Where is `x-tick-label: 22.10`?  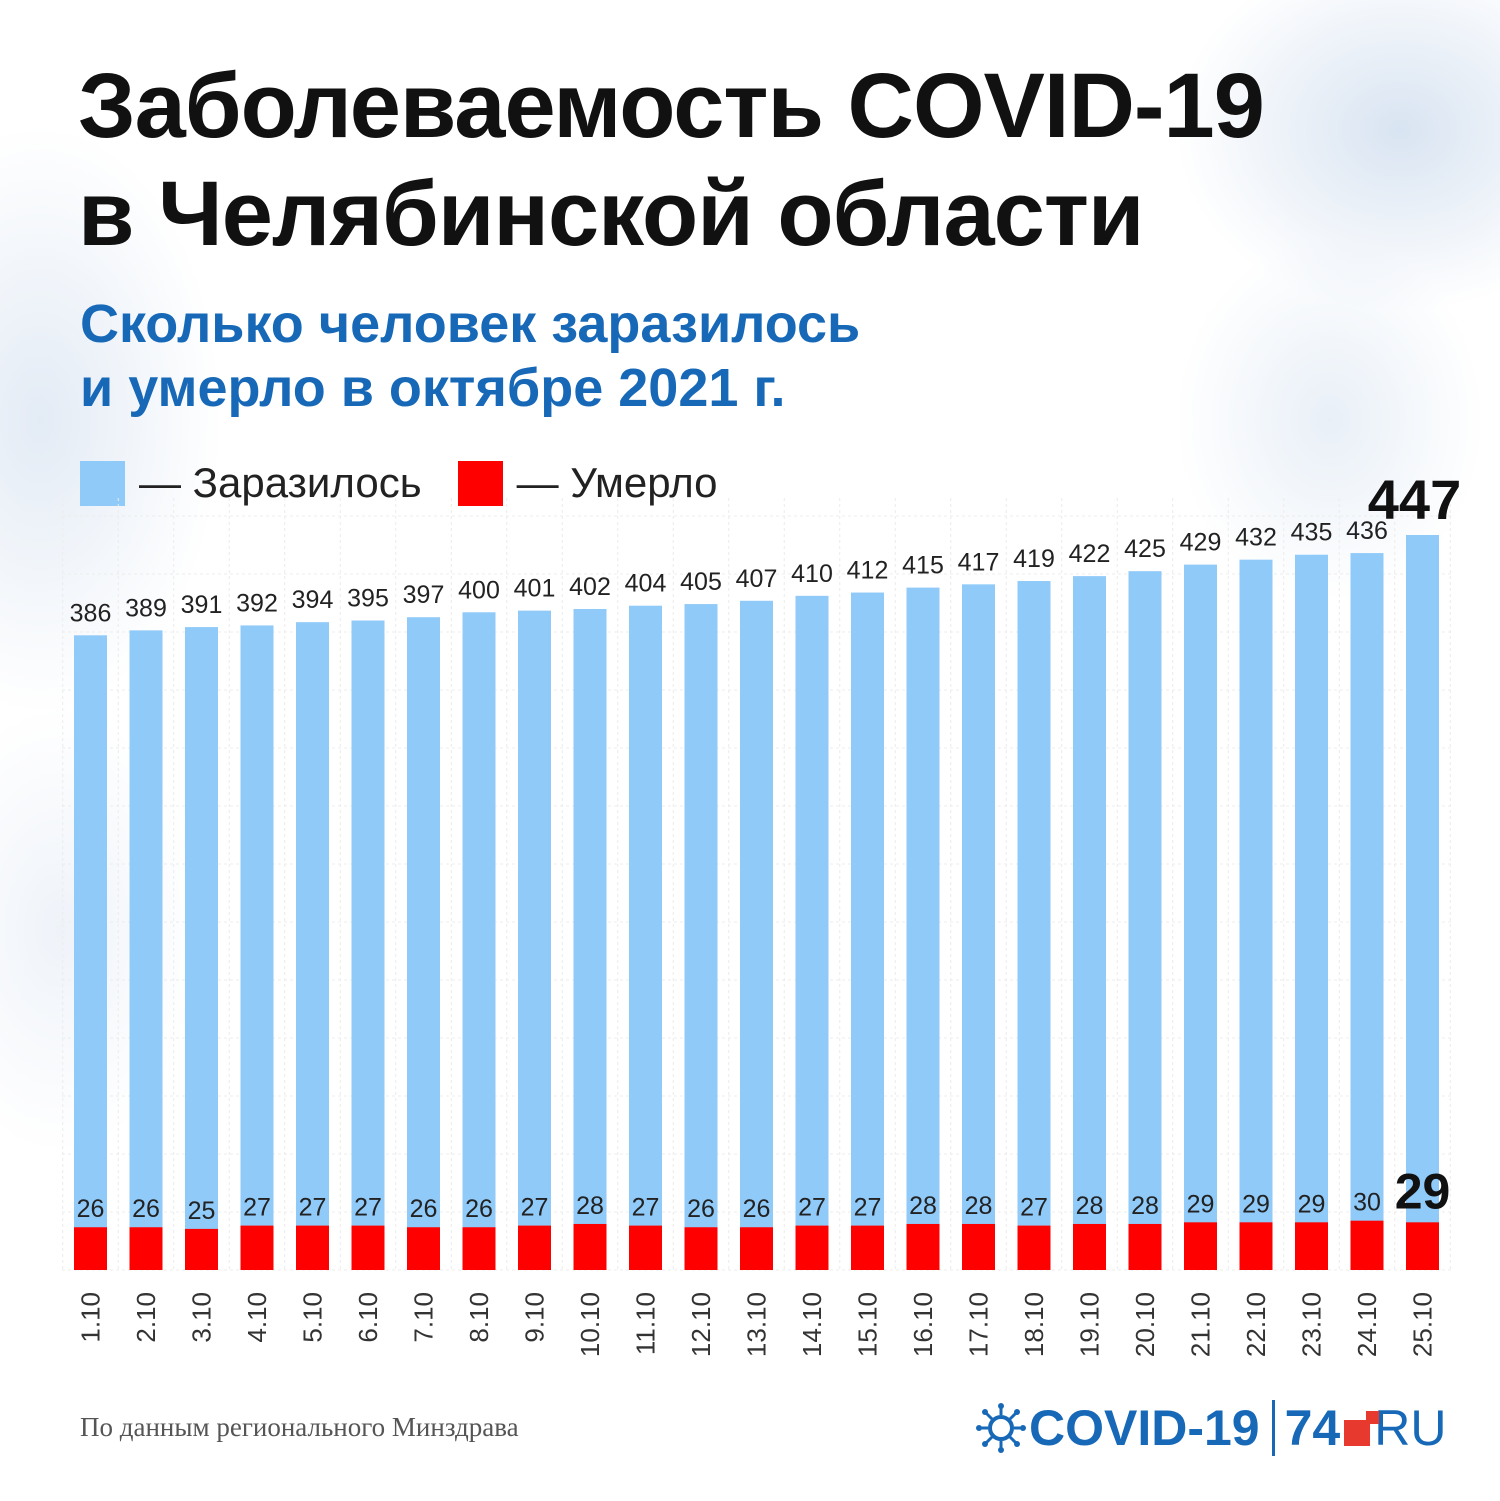 x-tick-label: 22.10 is located at coordinates (1256, 1324).